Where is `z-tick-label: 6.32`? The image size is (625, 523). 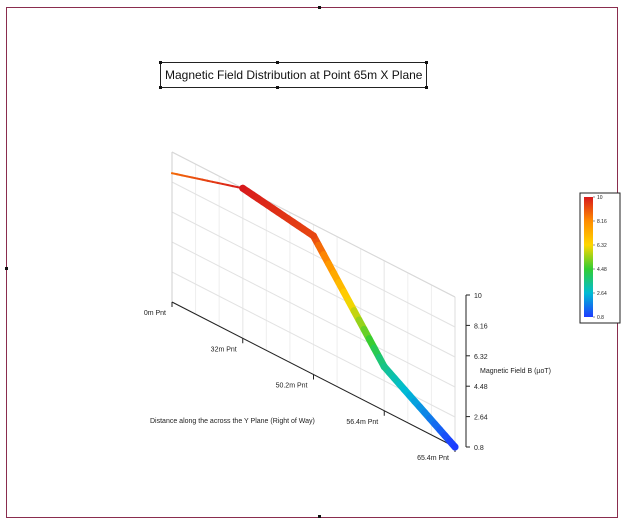 z-tick-label: 6.32 is located at coordinates (481, 357).